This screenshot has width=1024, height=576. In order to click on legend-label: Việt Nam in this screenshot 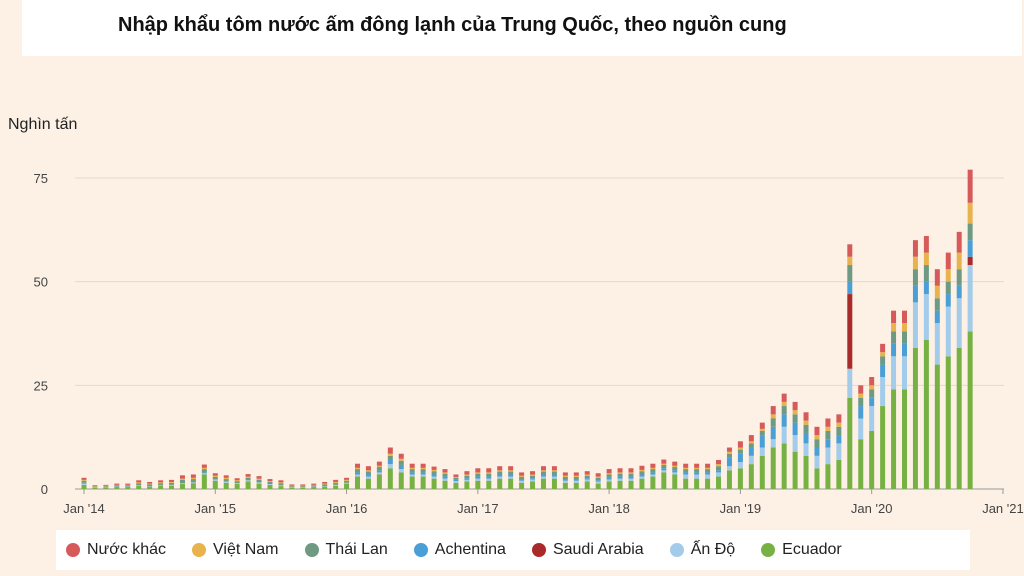, I will do `click(246, 549)`.